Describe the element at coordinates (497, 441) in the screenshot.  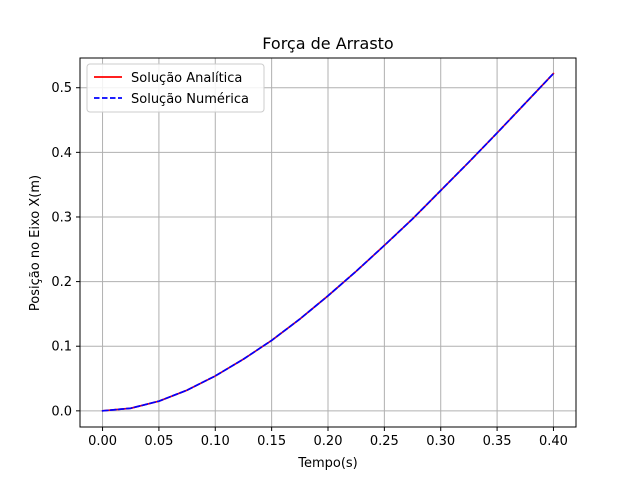
I see `x-tick-label: 0.35` at that location.